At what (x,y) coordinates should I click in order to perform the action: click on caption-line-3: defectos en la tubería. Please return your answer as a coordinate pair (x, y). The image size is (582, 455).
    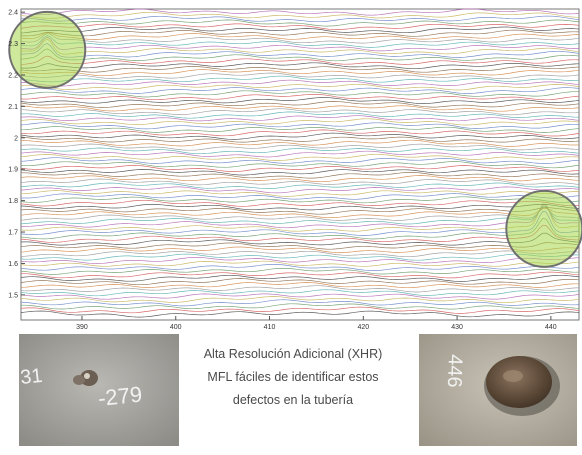
    Looking at the image, I should click on (293, 400).